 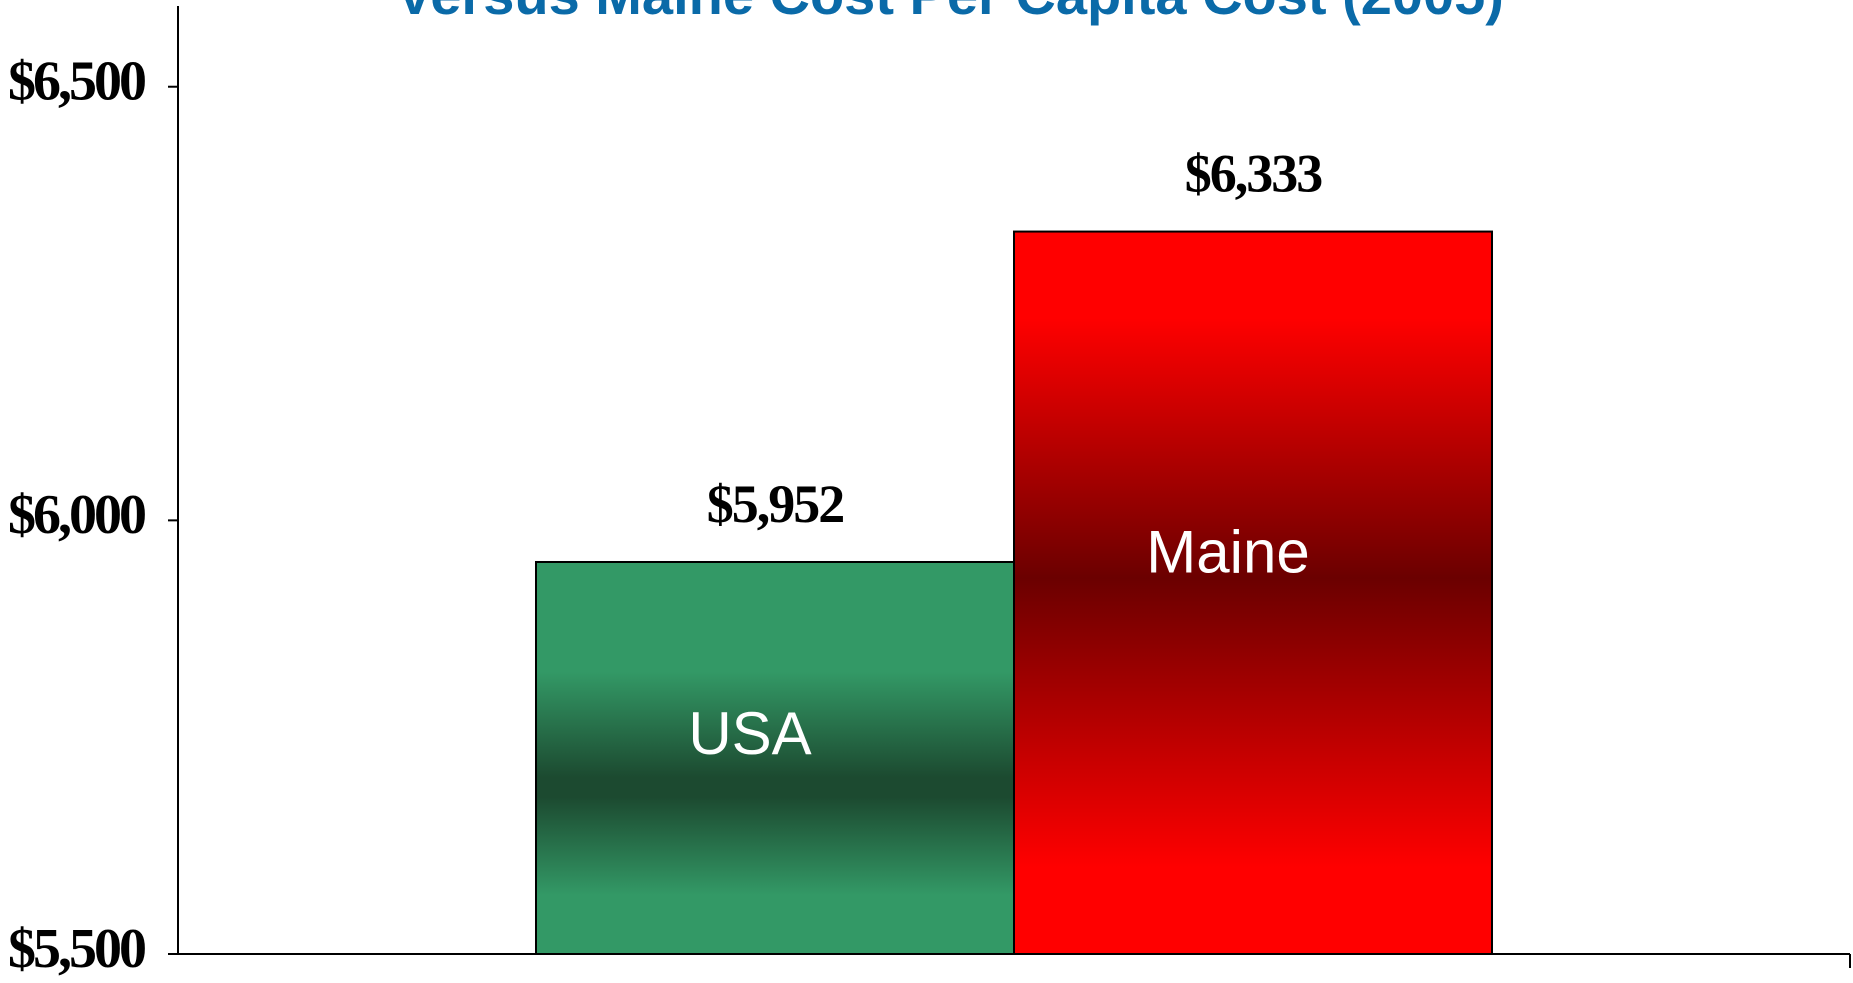 I want to click on category-label: Maine, so click(x=1227, y=552).